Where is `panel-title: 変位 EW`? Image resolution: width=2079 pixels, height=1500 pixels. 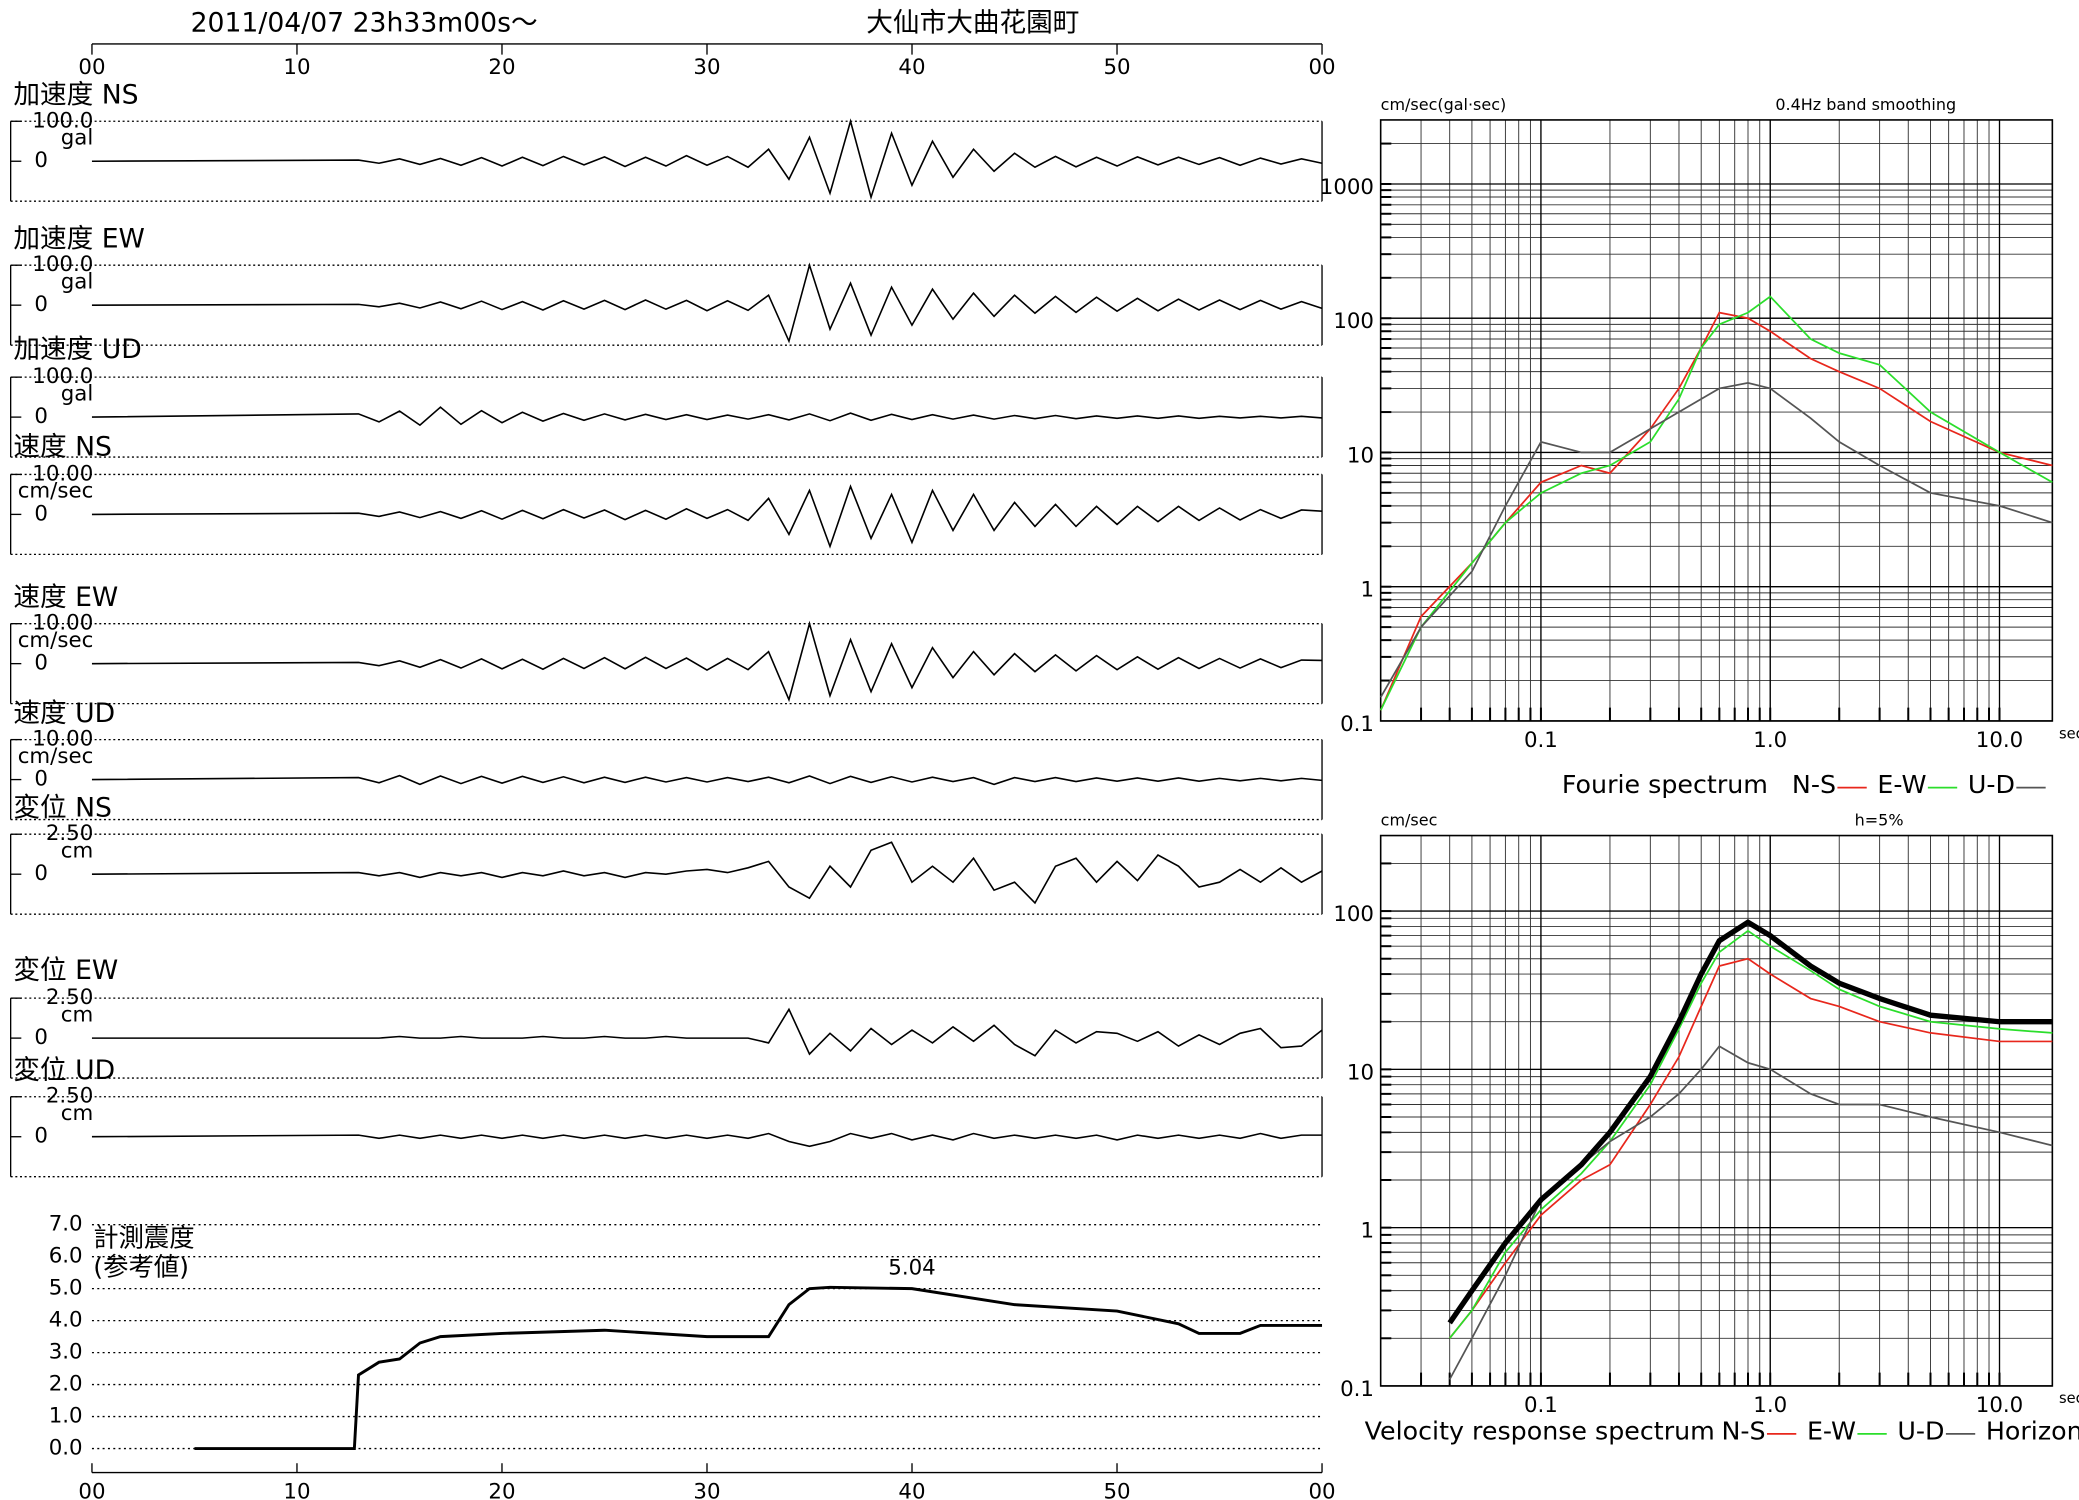 panel-title: 変位 EW is located at coordinates (65, 970).